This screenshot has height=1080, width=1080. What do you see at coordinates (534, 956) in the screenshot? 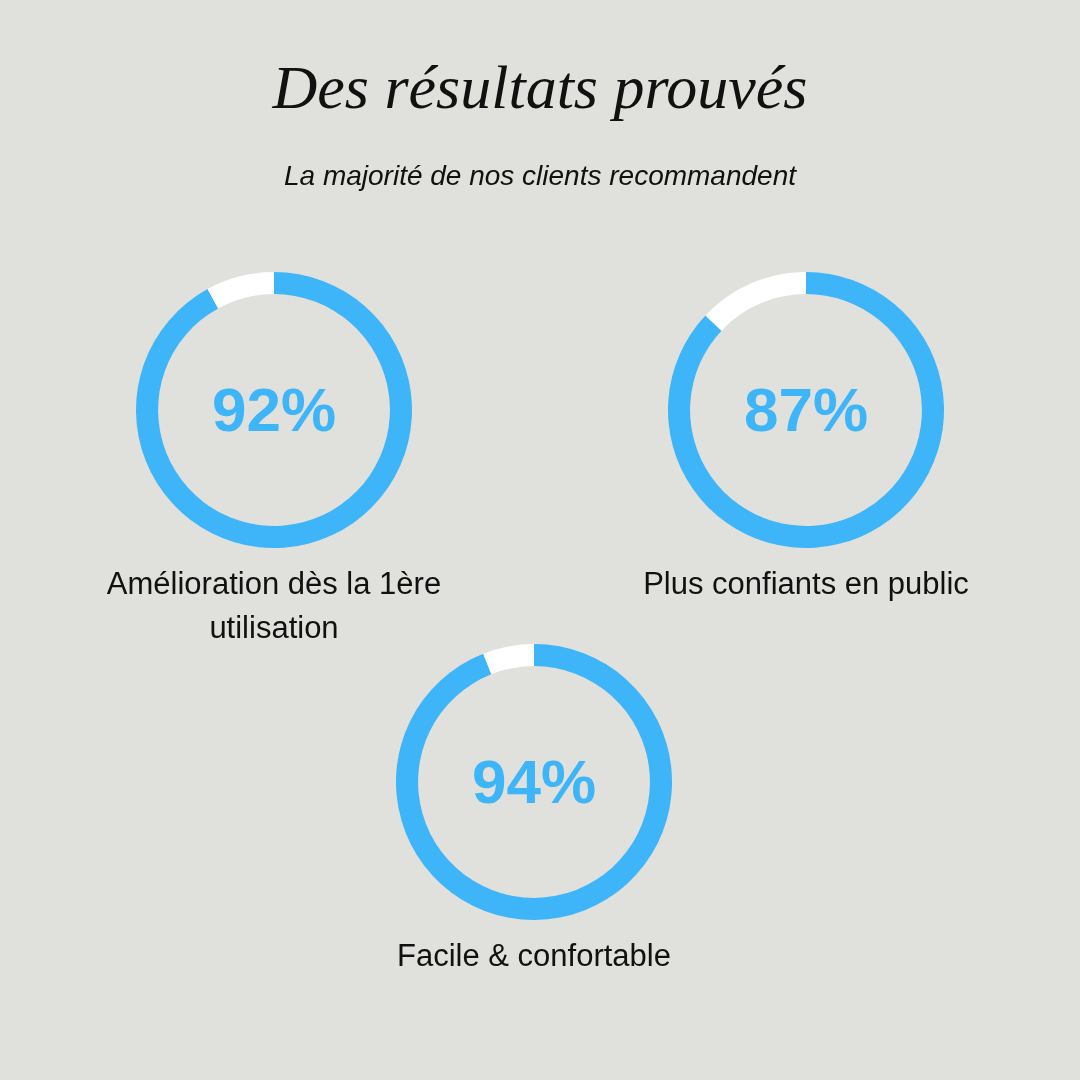
I see `text: Facile & confortable` at bounding box center [534, 956].